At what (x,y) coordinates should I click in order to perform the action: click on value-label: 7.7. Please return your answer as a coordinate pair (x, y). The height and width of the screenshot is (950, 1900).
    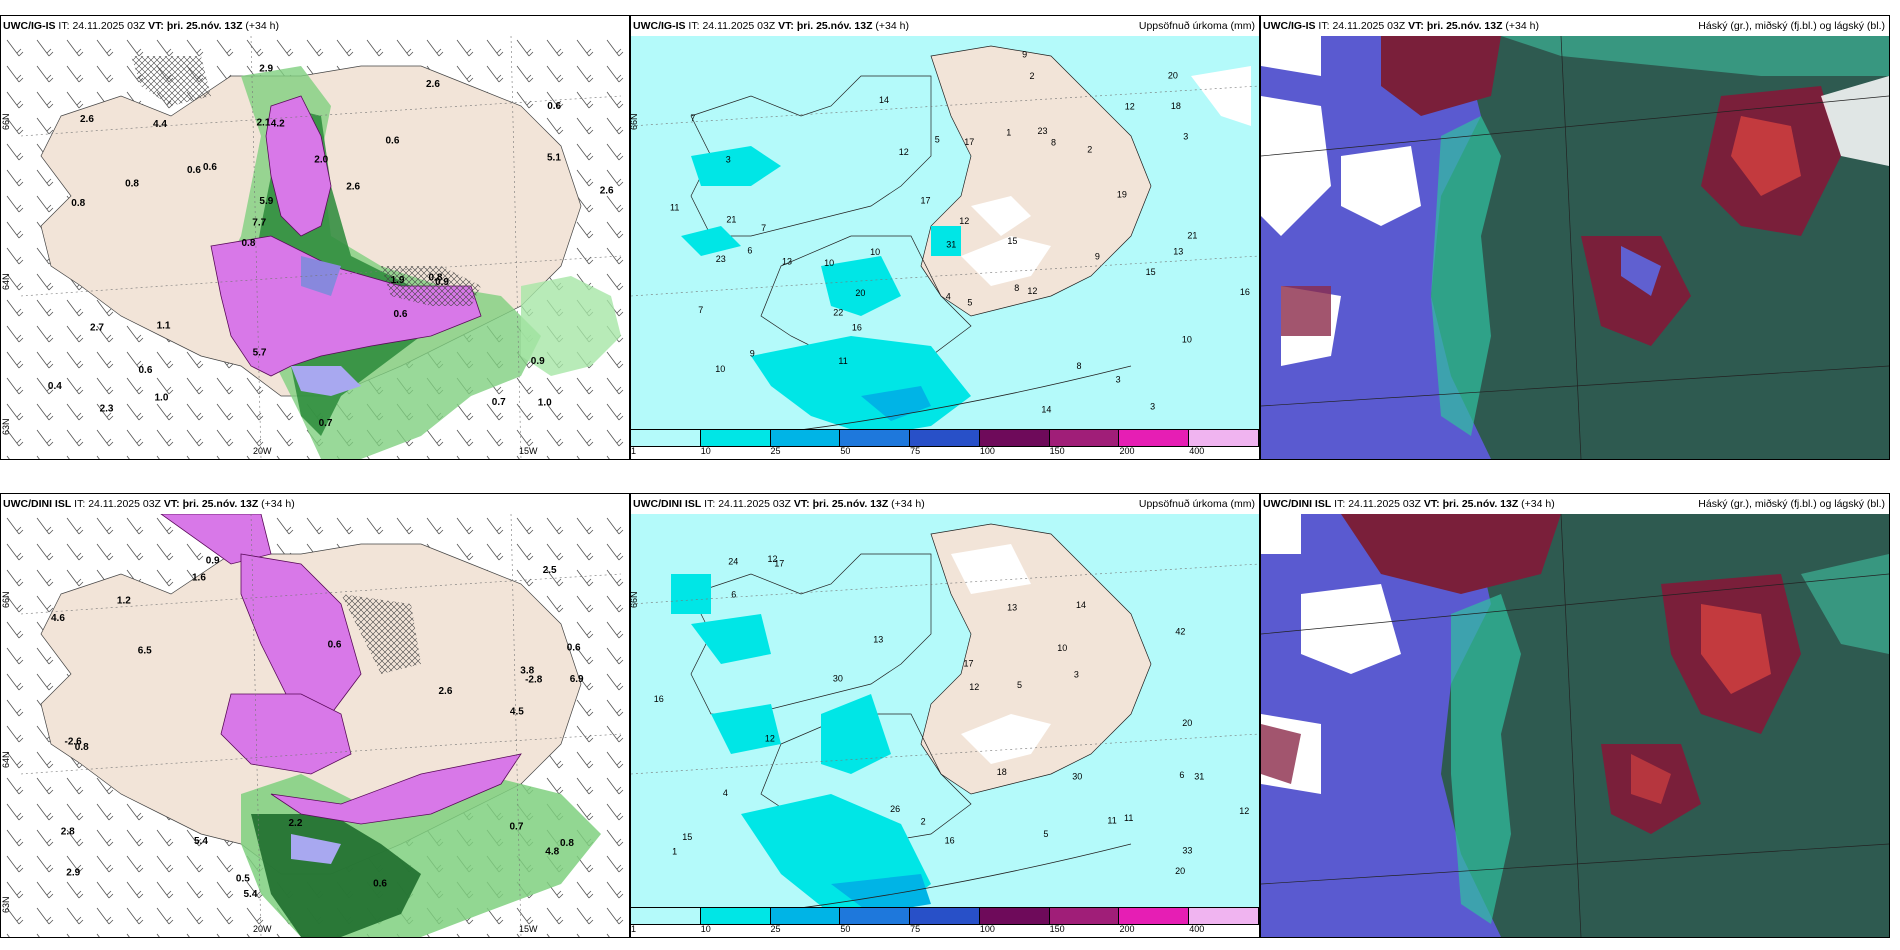
    Looking at the image, I should click on (259, 222).